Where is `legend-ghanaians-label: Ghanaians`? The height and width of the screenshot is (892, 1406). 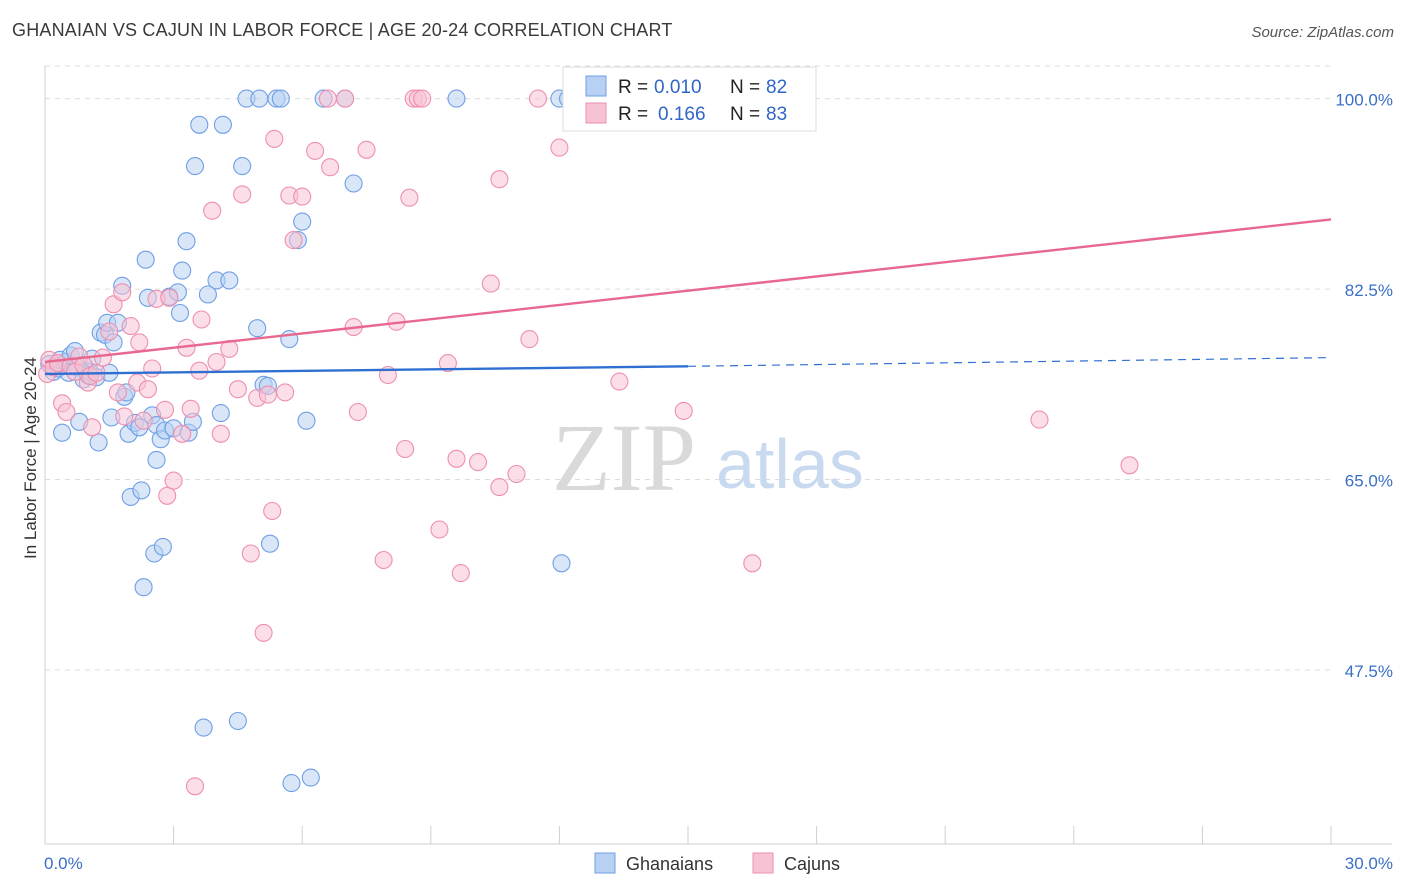
legend-ghanaians-label: Ghanaians is located at coordinates (669, 864).